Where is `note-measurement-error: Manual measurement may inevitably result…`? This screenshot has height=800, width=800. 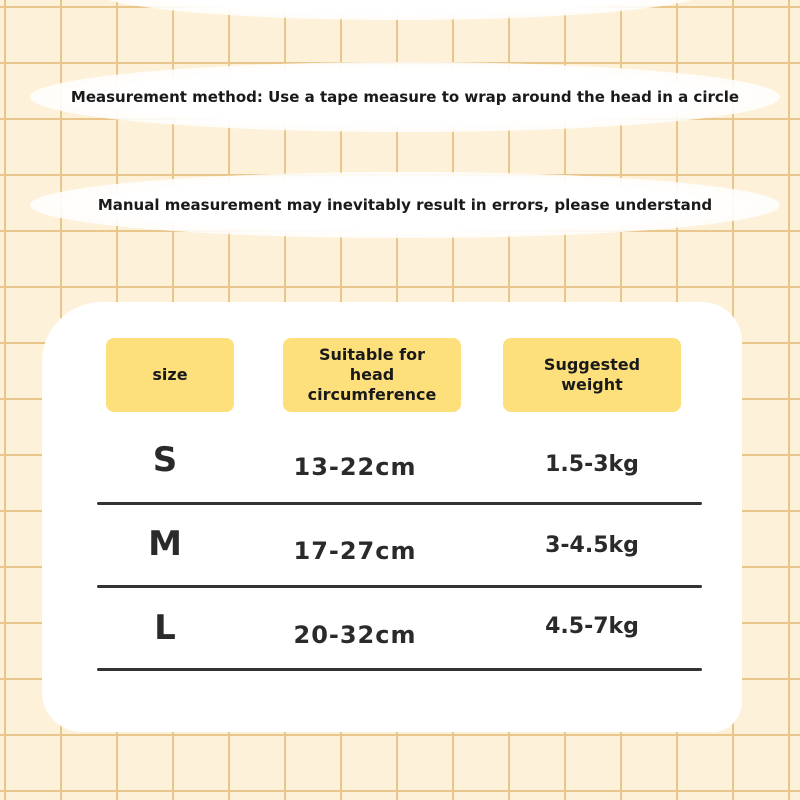
note-measurement-error: Manual measurement may inevitably result… is located at coordinates (405, 205).